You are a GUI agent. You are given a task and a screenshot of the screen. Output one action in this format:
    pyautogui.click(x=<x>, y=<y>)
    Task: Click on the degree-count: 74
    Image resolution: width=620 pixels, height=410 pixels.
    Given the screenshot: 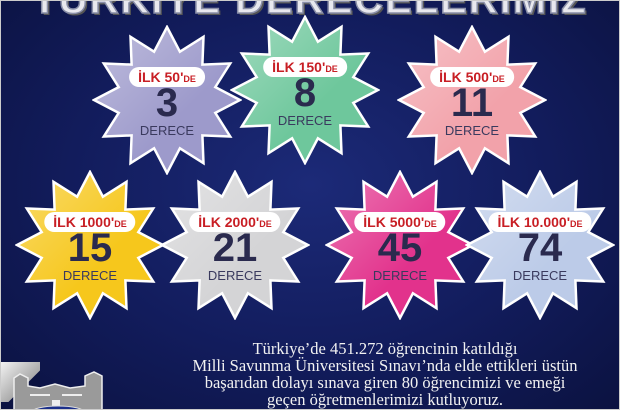 What is the action you would take?
    pyautogui.click(x=540, y=248)
    